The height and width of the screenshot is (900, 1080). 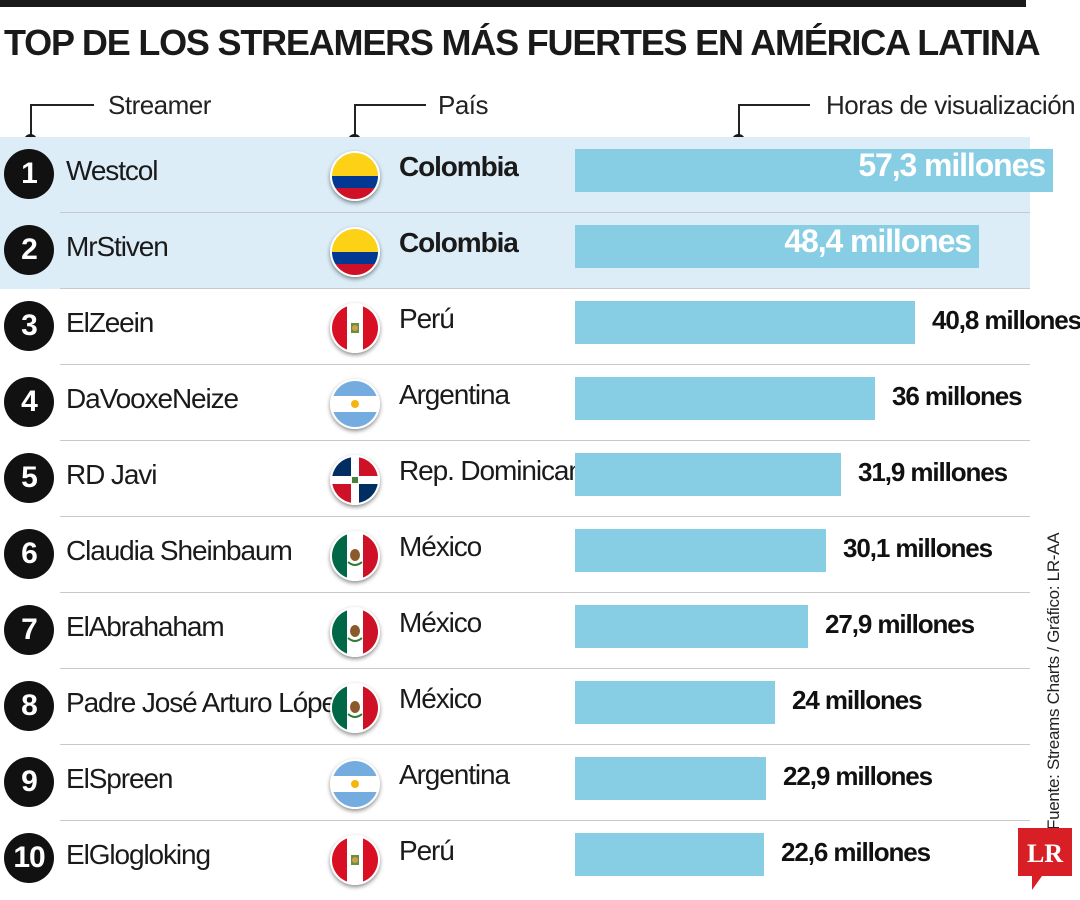 I want to click on streamer-row-4: 4 DaVooxeNeize Argentina 36 millones, so click(x=515, y=403).